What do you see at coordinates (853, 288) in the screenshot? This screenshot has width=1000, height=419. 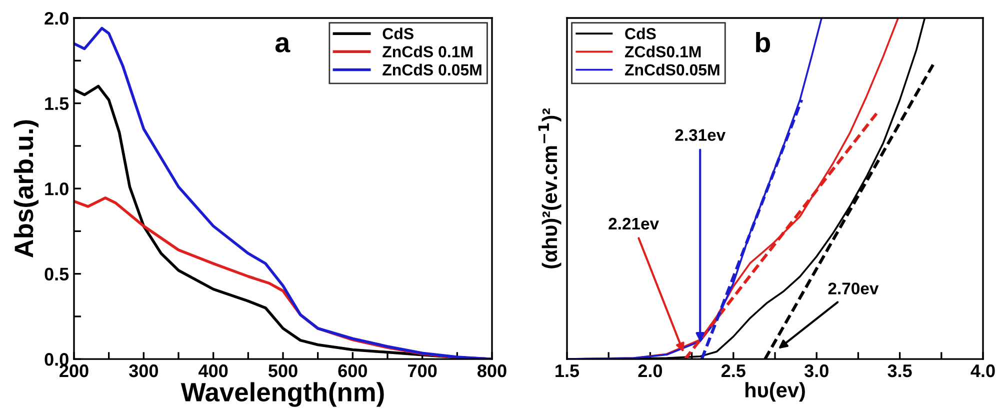 I see `annotation: 2.70ev` at bounding box center [853, 288].